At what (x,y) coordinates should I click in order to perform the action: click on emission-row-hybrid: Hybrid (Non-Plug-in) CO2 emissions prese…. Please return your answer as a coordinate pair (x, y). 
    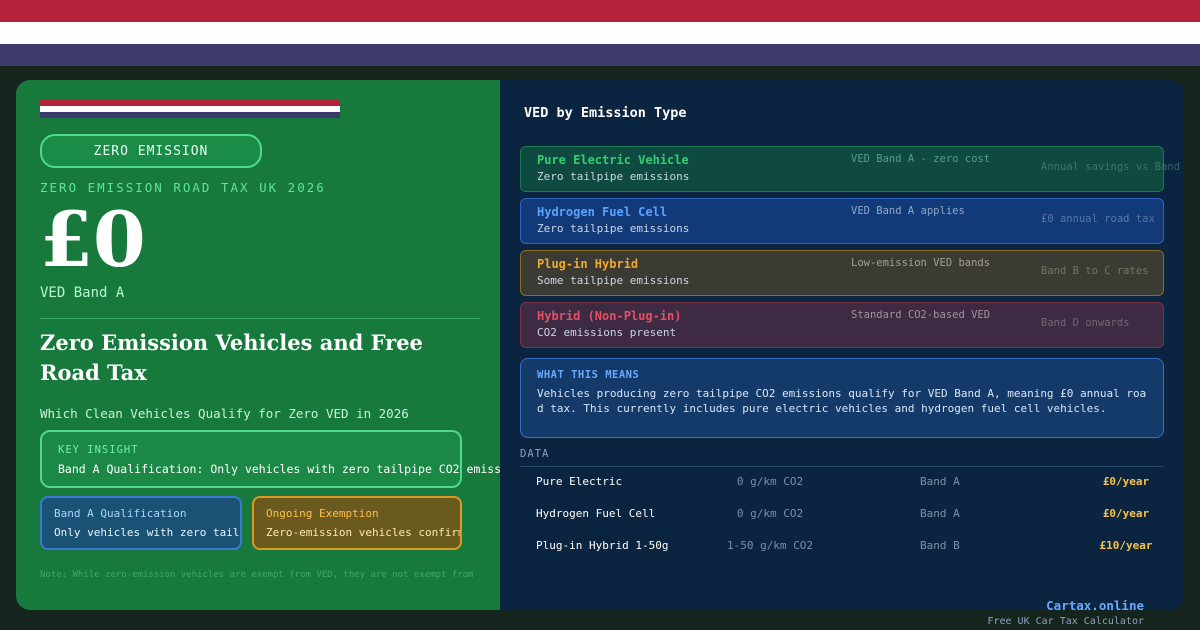
    Looking at the image, I should click on (842, 325).